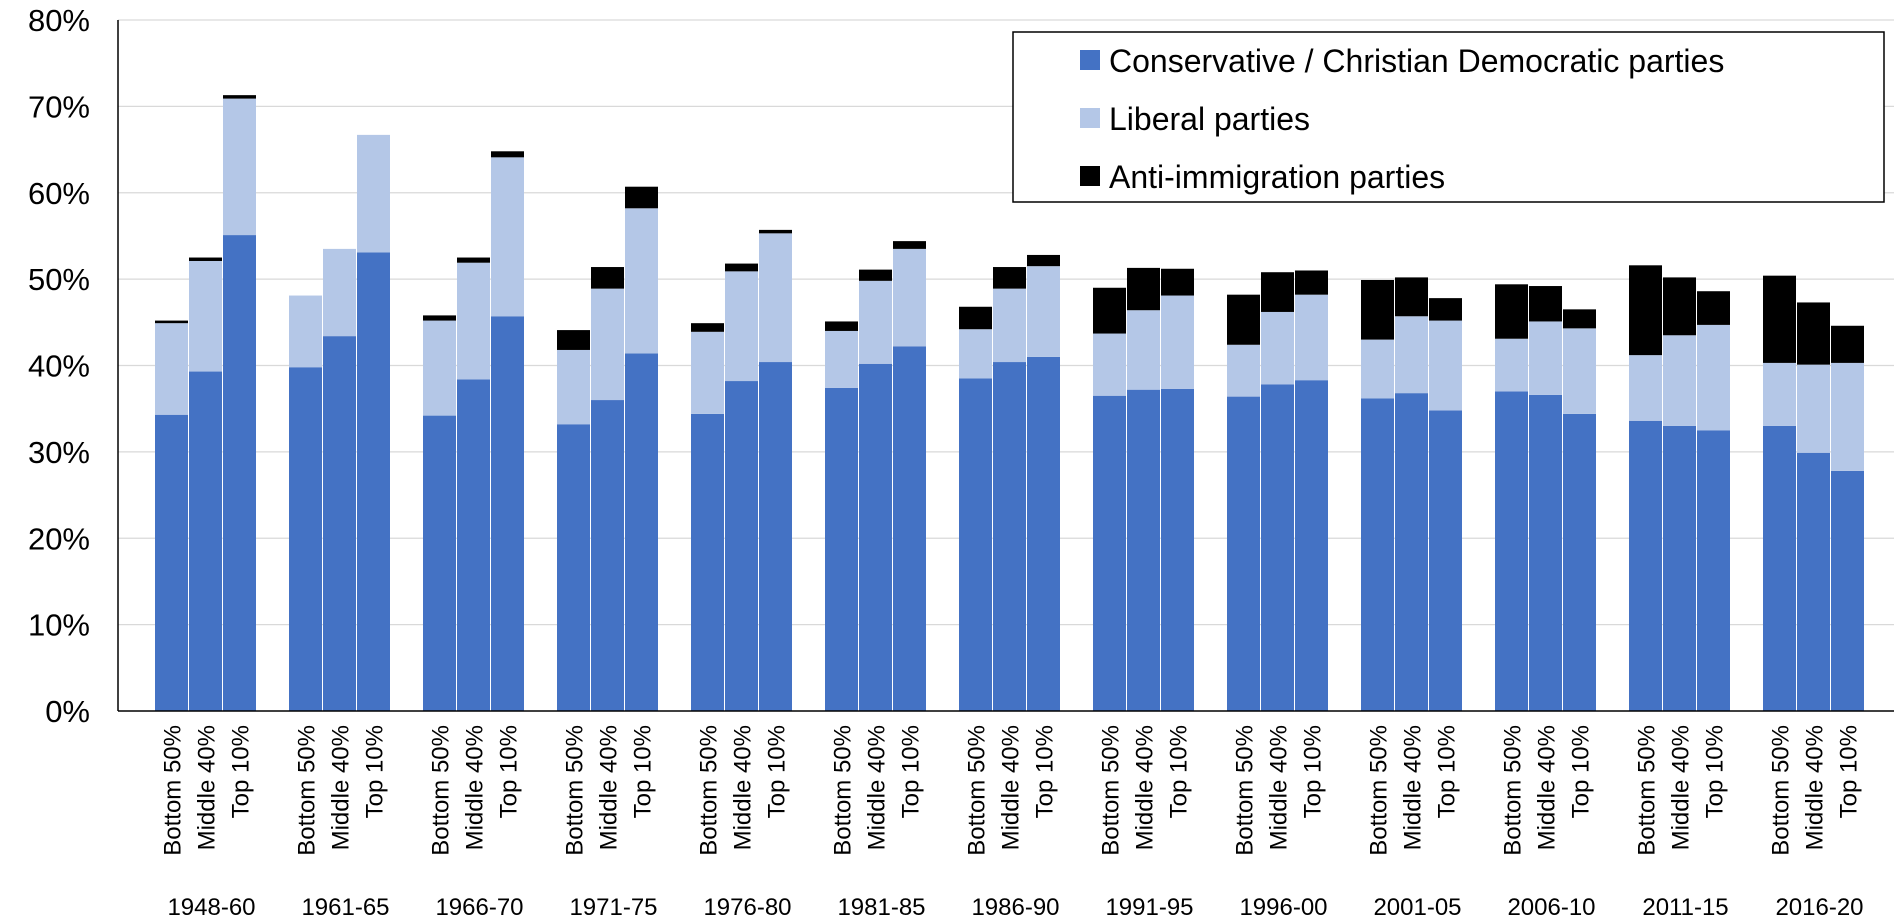 The height and width of the screenshot is (921, 1894). I want to click on period-label: 1976-80, so click(747, 907).